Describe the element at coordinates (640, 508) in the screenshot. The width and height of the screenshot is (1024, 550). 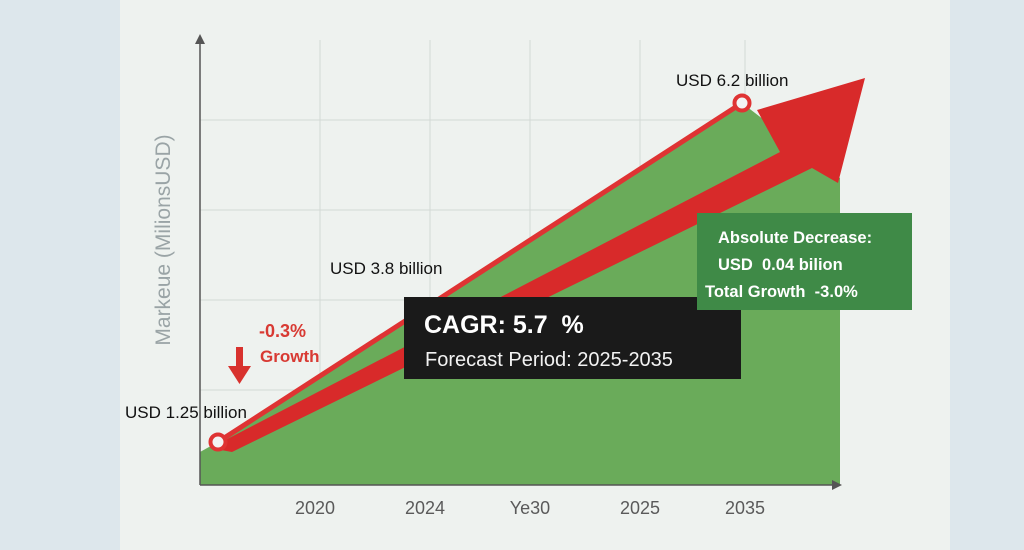
I see `x-tick-label: 2025` at that location.